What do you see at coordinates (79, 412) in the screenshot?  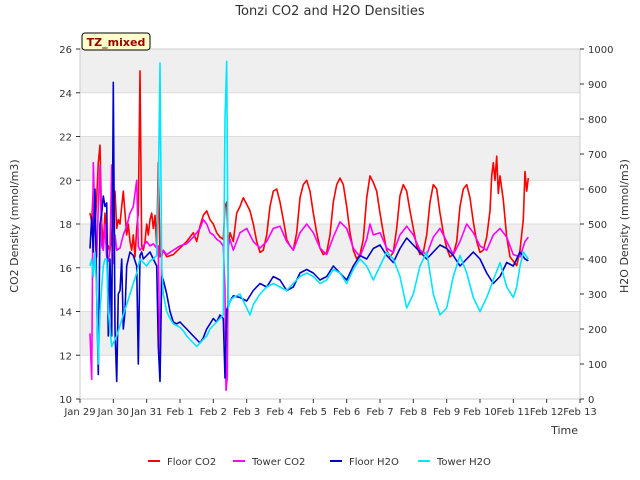 I see `x-tick-label: Jan 29` at bounding box center [79, 412].